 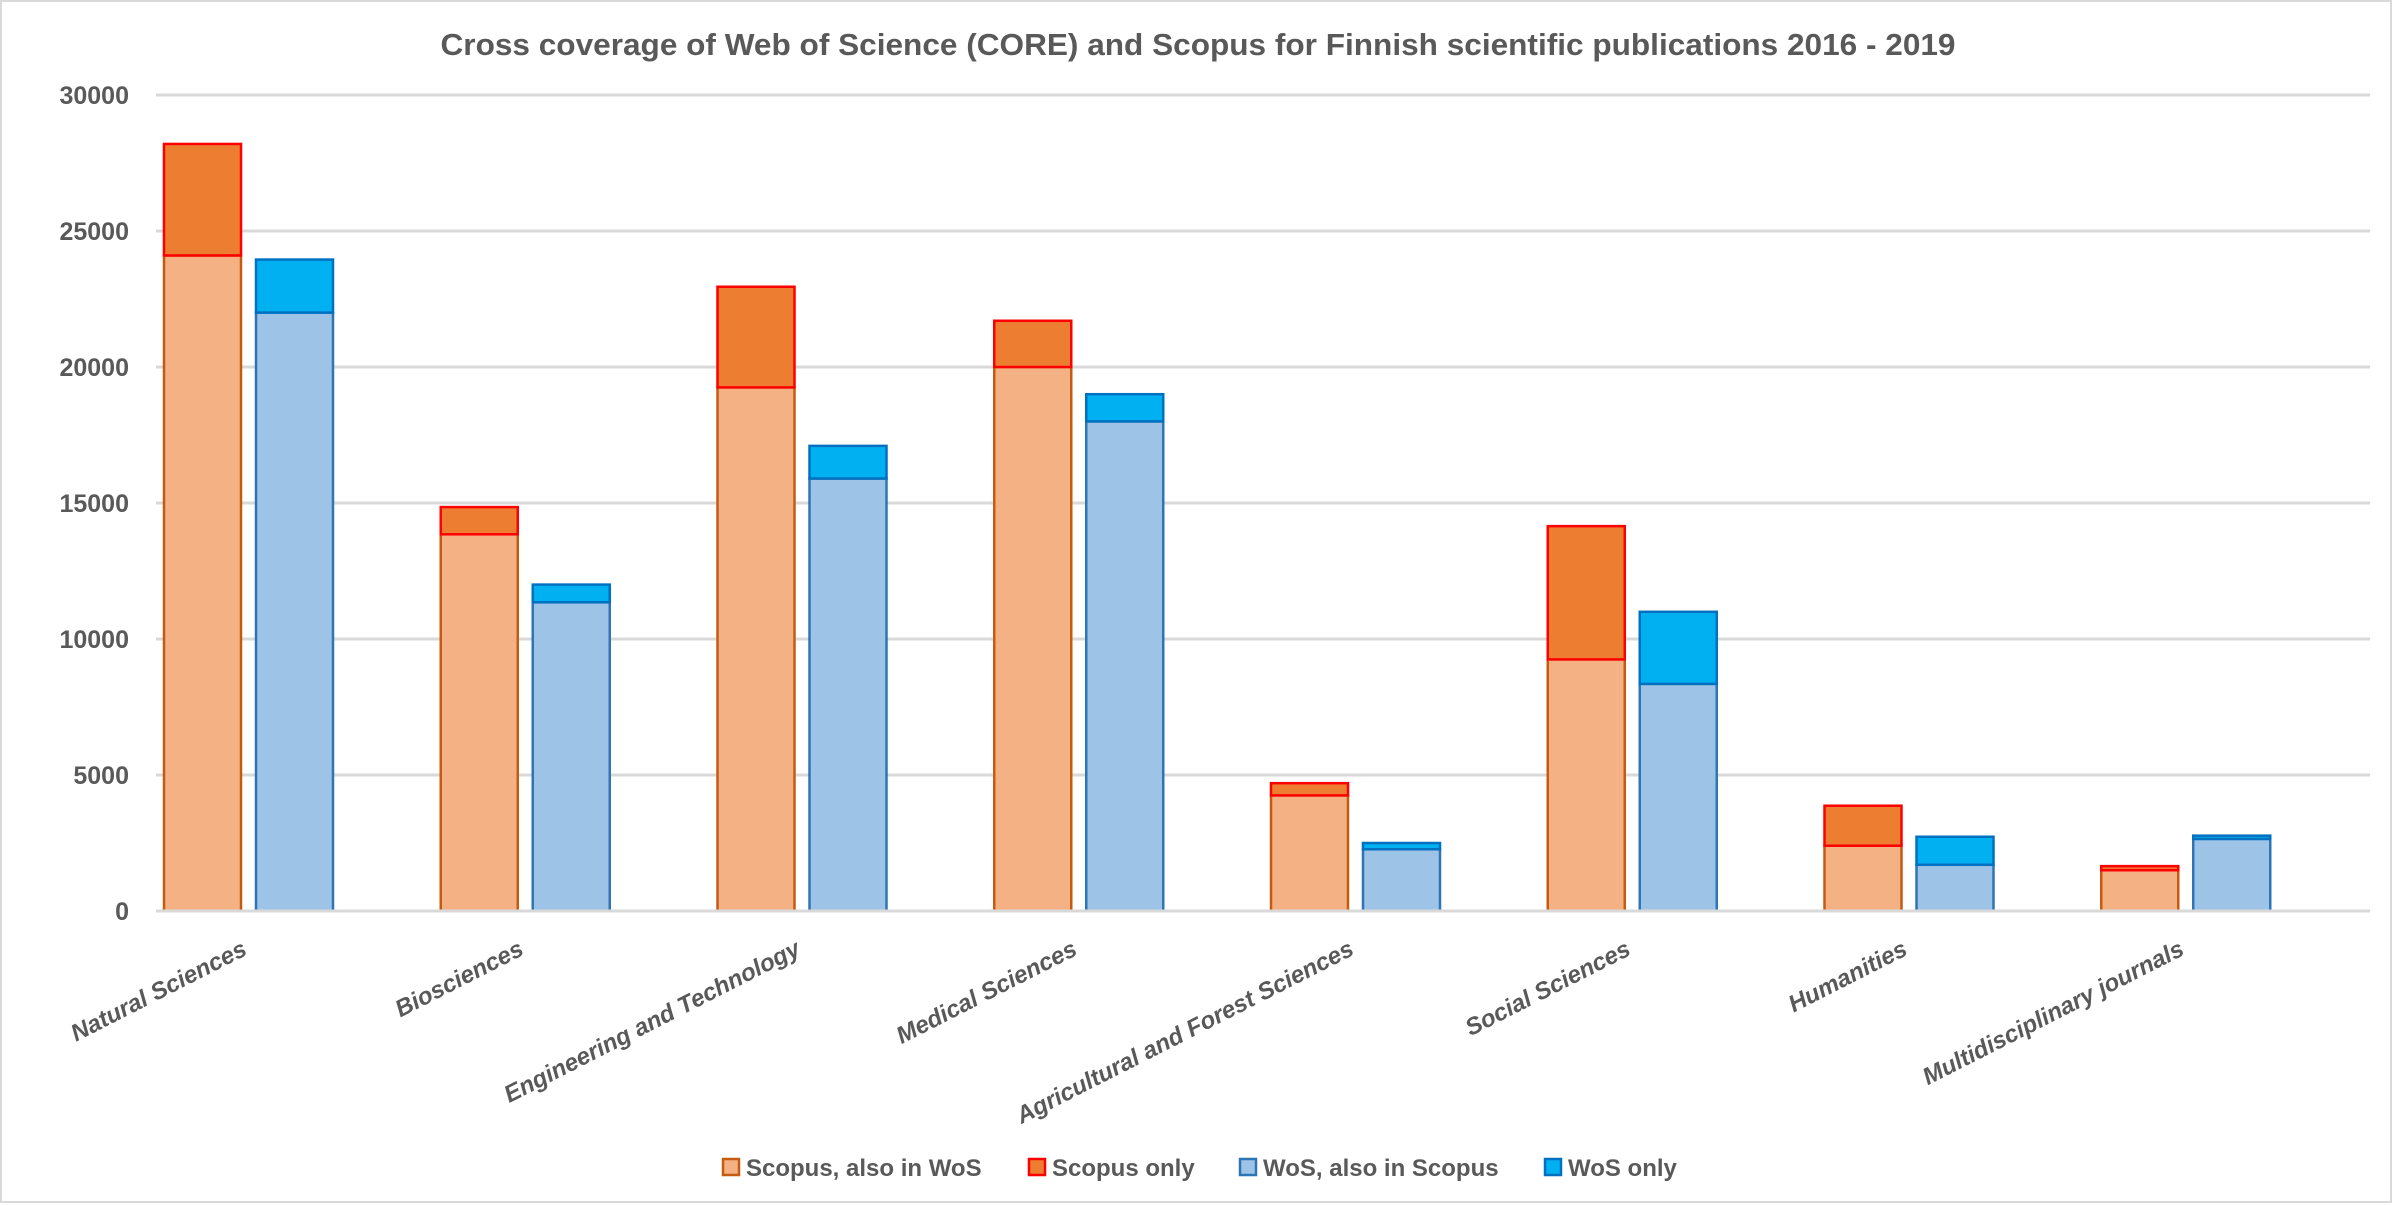 I want to click on legend-item: WoS only, so click(x=1610, y=1168).